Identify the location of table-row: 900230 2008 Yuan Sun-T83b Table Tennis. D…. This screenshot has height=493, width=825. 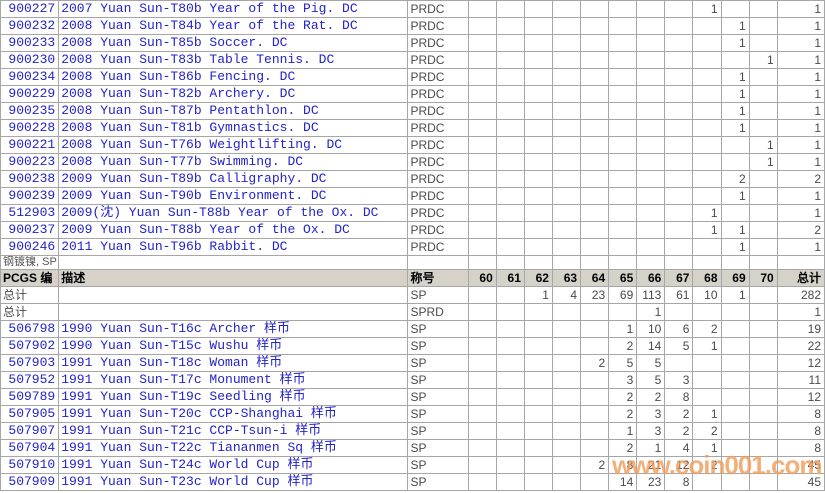
(412, 60).